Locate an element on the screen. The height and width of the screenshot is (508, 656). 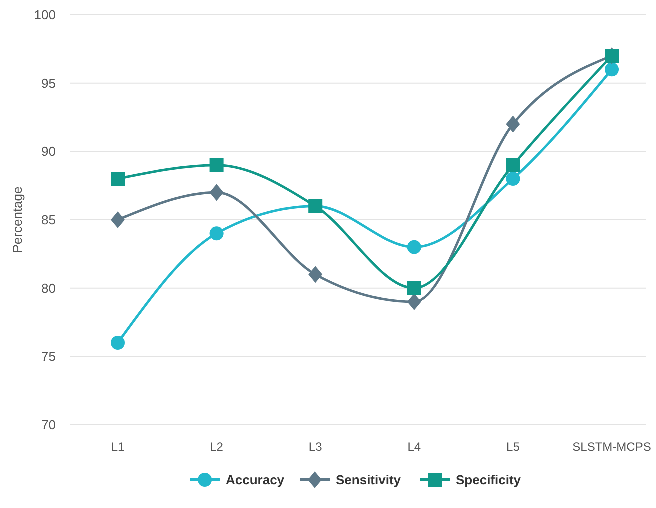
legend-label: Sensitivity is located at coordinates (369, 480).